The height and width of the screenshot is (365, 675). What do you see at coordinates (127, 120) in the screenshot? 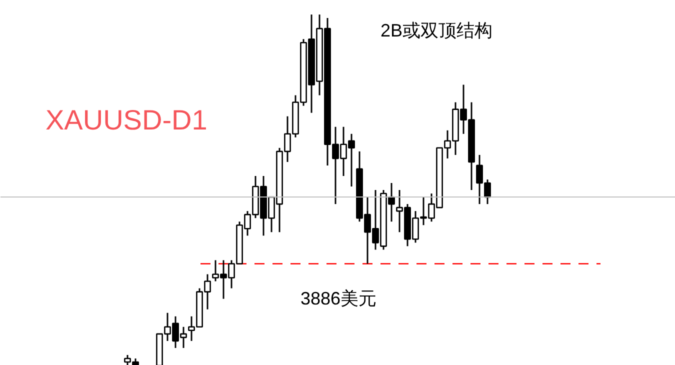
I see `text: XAUUSD-D1` at bounding box center [127, 120].